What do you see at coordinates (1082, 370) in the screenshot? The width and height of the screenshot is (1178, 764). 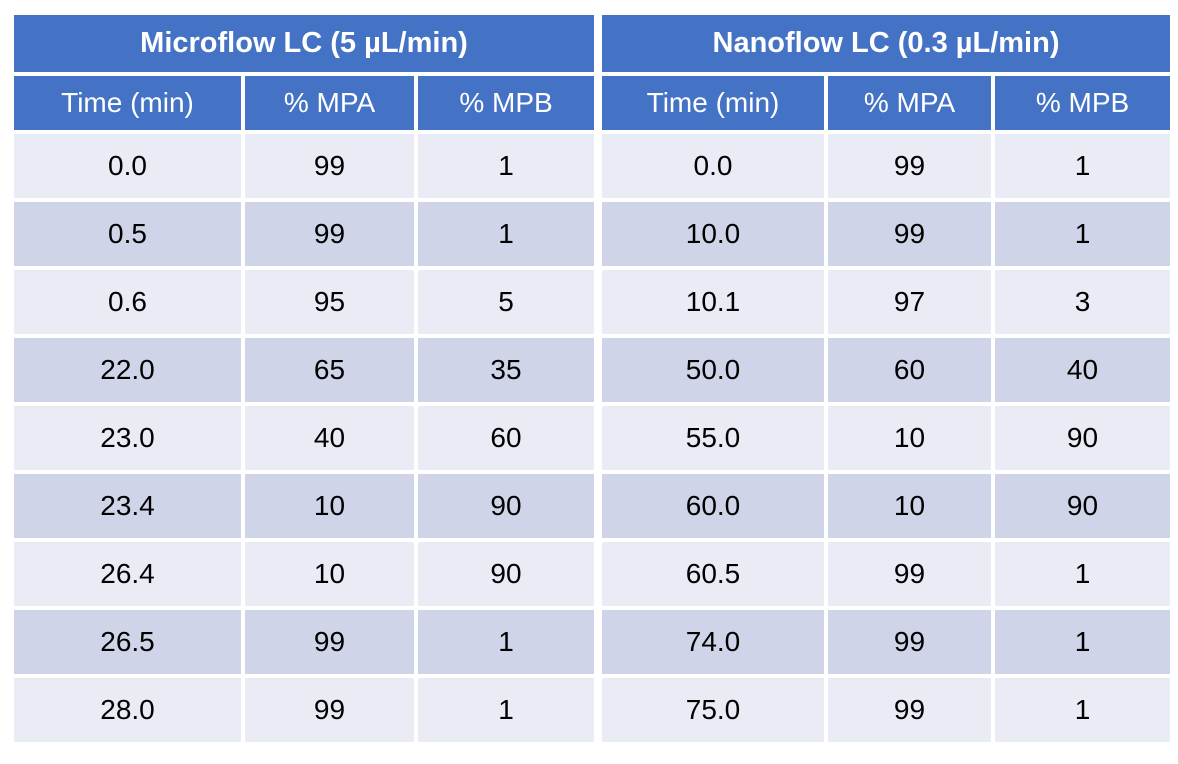 I see `nano-mpb-value: 40` at bounding box center [1082, 370].